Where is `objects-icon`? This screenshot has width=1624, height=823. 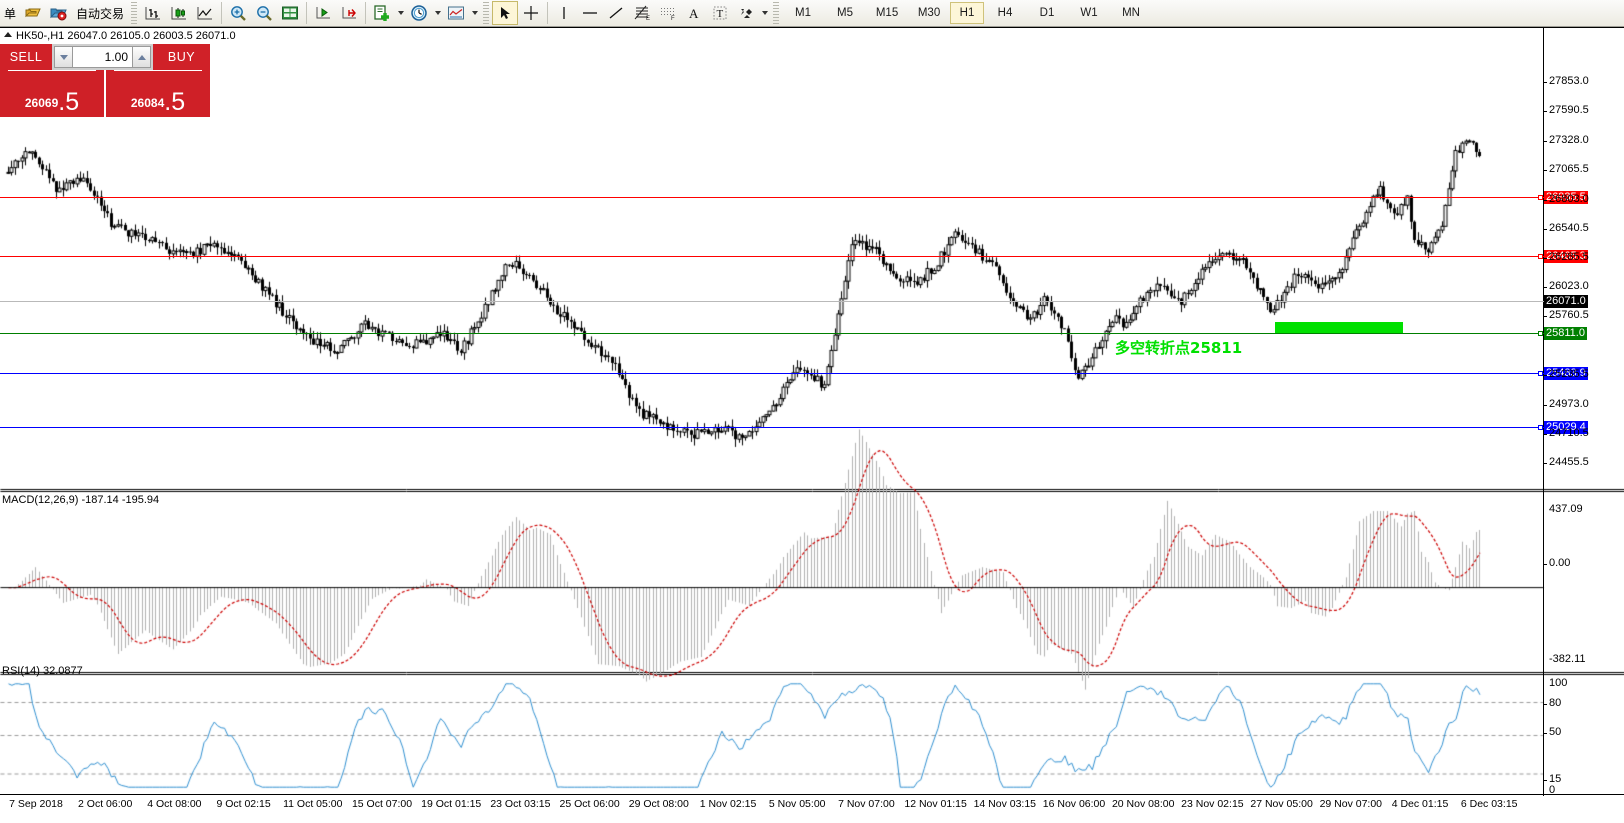 objects-icon is located at coordinates (746, 13).